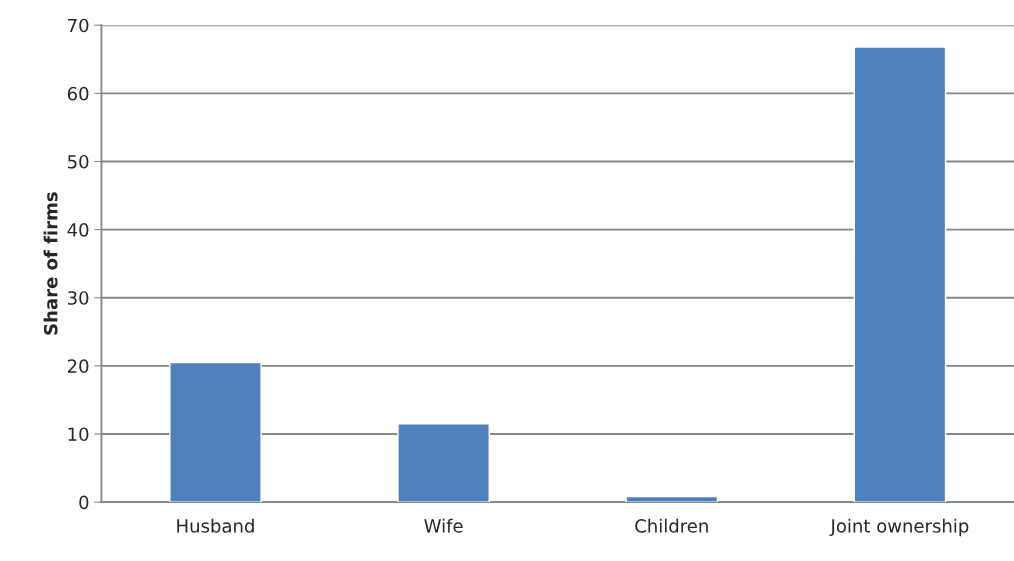  Describe the element at coordinates (78, 230) in the screenshot. I see `y-tick-label: 40` at that location.